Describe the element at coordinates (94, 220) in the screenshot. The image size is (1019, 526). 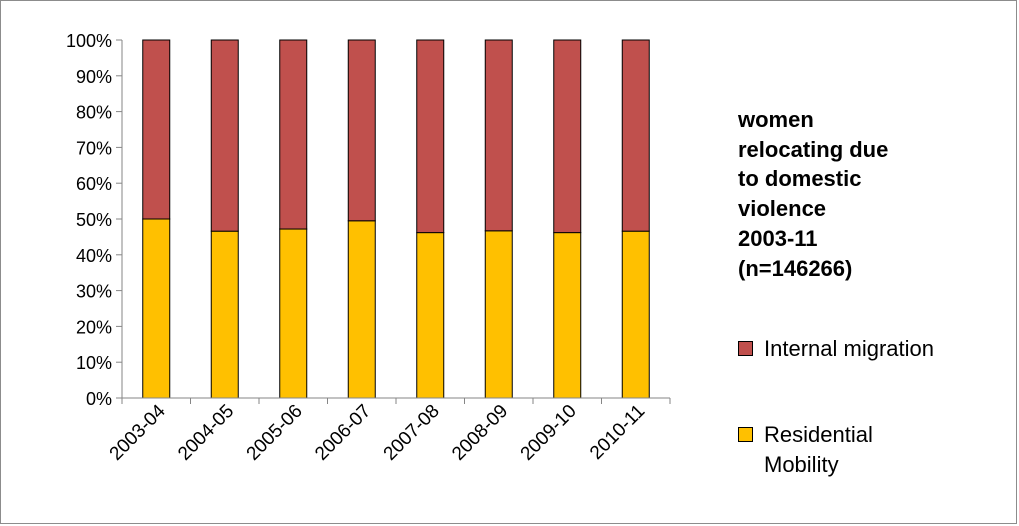
I see `y-tick-label: 50%` at that location.